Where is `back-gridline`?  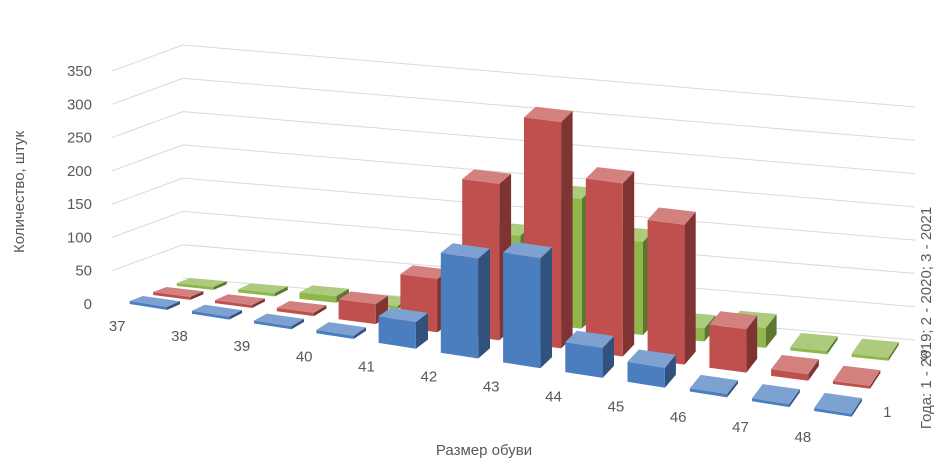
back-gridline is located at coordinates (549, 76).